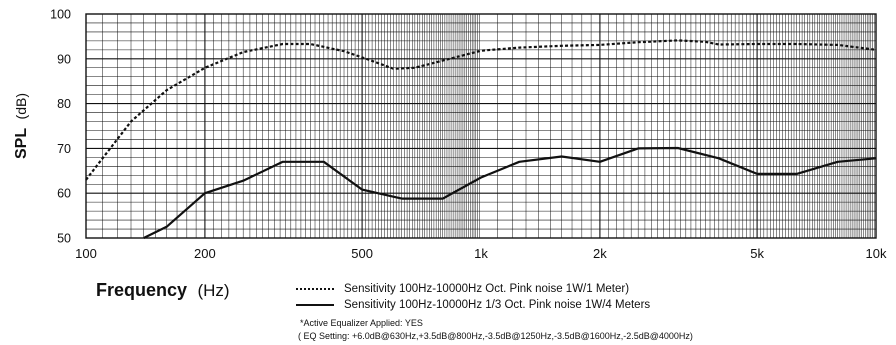 The width and height of the screenshot is (896, 345). What do you see at coordinates (361, 323) in the screenshot?
I see `eq-applied-note: *Active Equalizer Applied: YES` at bounding box center [361, 323].